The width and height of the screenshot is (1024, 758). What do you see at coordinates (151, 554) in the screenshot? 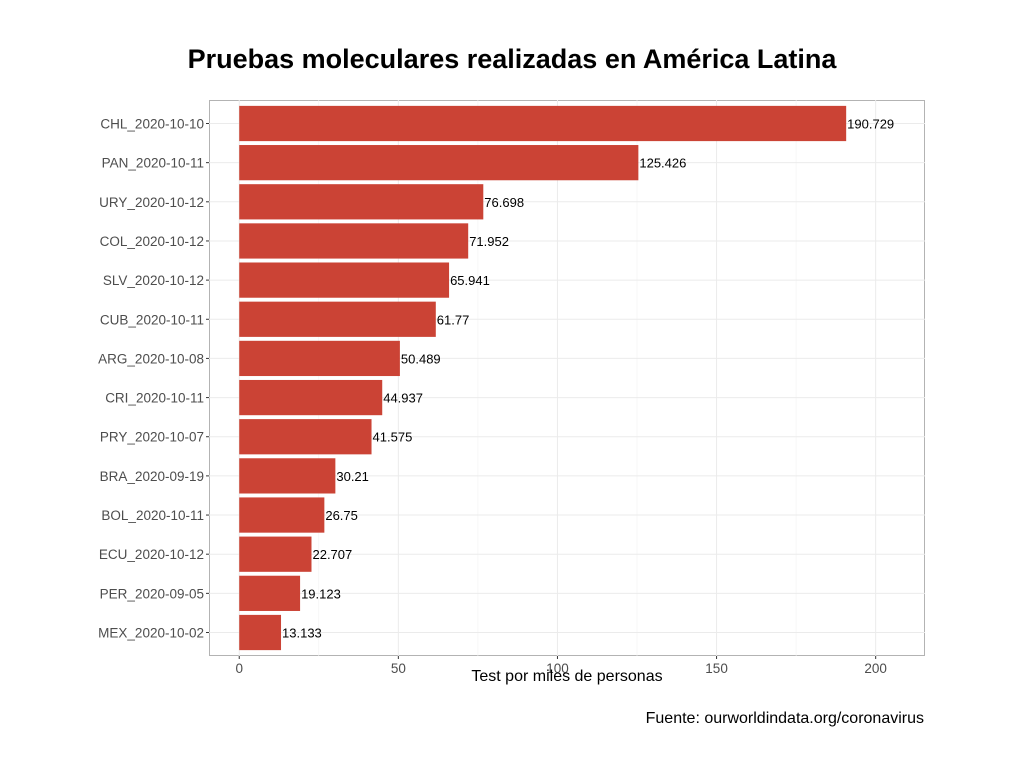
I see `y-tick-label: ECU_2020-10-12` at bounding box center [151, 554].